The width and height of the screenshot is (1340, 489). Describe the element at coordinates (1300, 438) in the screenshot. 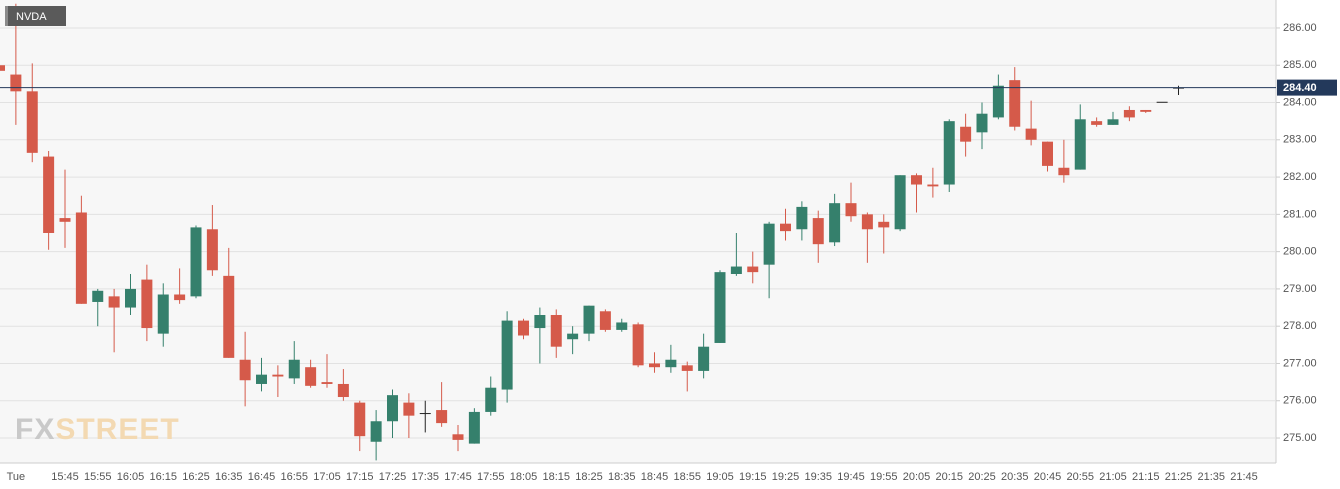

I see `y-tick-label: 275.00` at that location.